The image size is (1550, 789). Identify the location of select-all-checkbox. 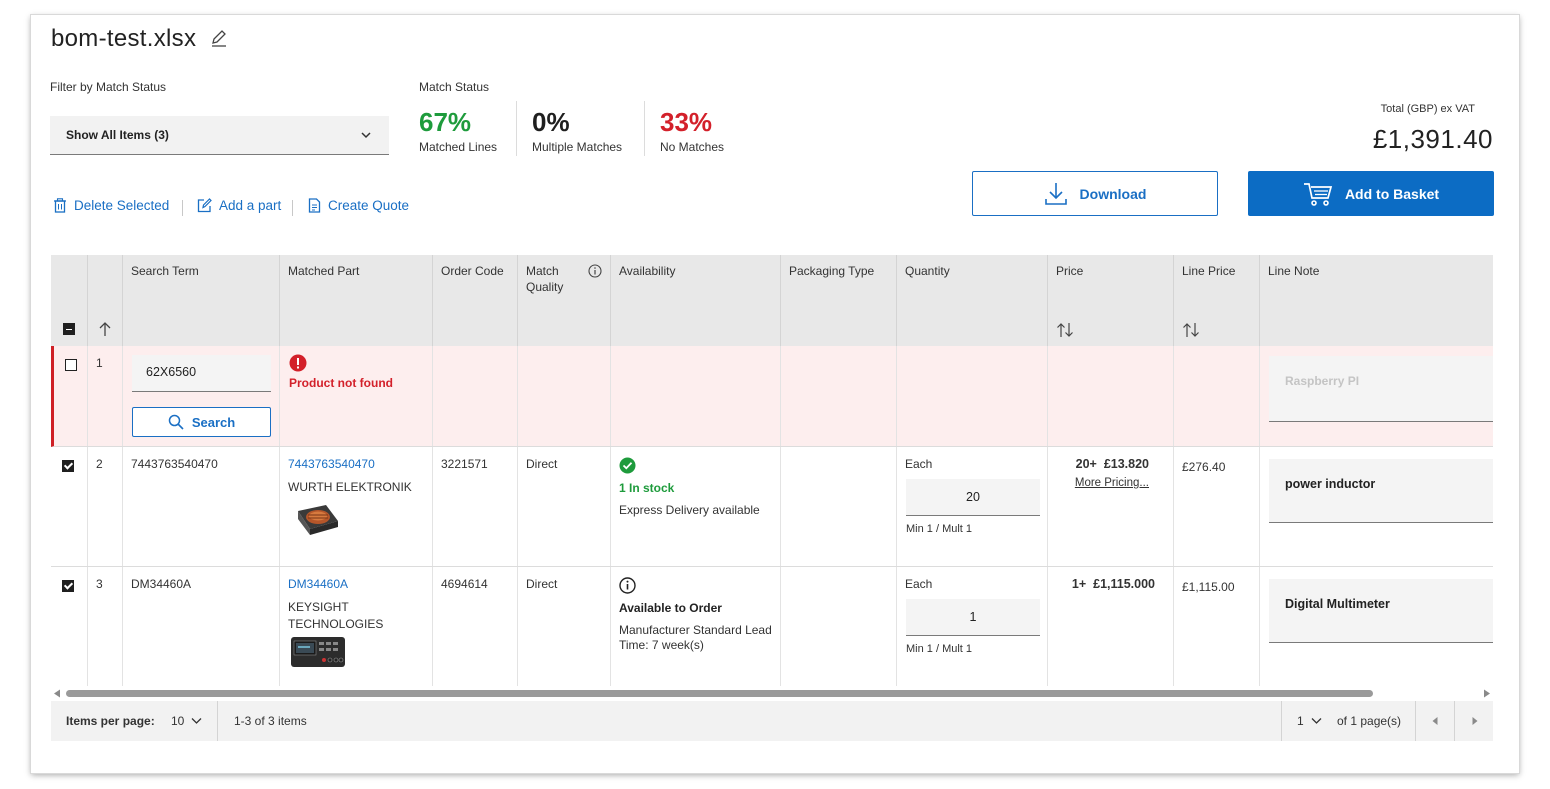
(69, 329).